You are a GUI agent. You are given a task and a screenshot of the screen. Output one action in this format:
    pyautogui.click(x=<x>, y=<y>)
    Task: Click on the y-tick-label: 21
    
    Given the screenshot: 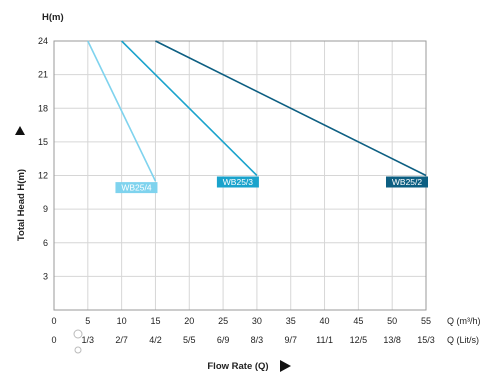 What is the action you would take?
    pyautogui.click(x=43, y=75)
    